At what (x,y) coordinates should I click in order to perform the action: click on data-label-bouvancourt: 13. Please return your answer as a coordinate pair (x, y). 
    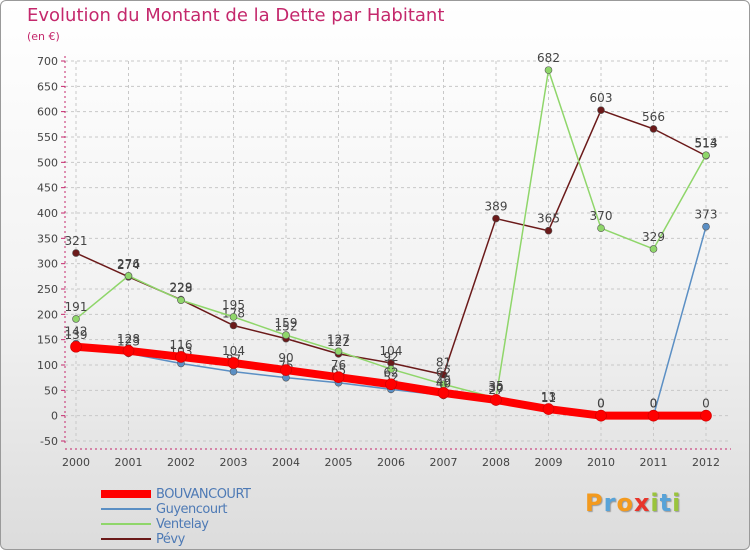
    Looking at the image, I should click on (548, 397).